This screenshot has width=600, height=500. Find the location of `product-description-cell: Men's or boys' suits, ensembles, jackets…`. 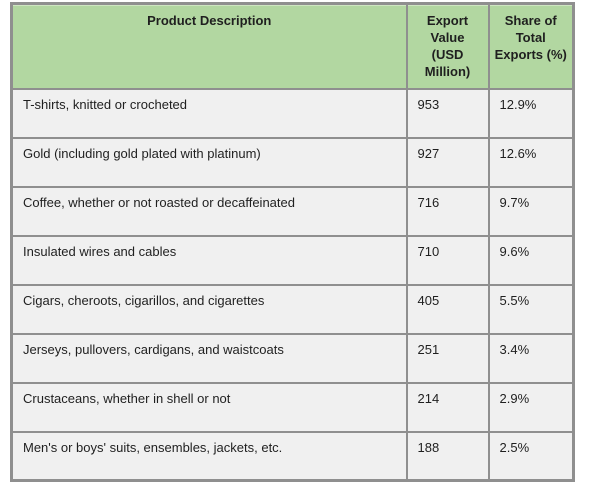

product-description-cell: Men's or boys' suits, ensembles, jackets… is located at coordinates (209, 456).